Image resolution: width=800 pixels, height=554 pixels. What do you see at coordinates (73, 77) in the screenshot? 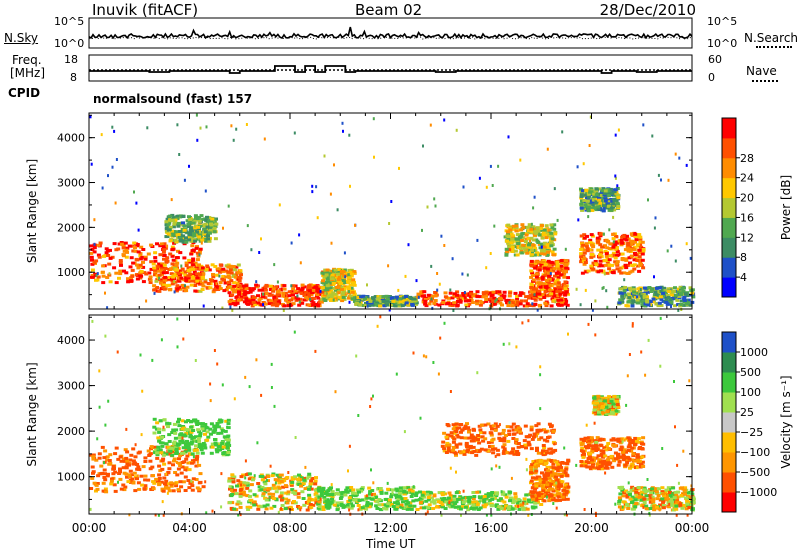
I see `freq-tick-bottom: 8` at bounding box center [73, 77].